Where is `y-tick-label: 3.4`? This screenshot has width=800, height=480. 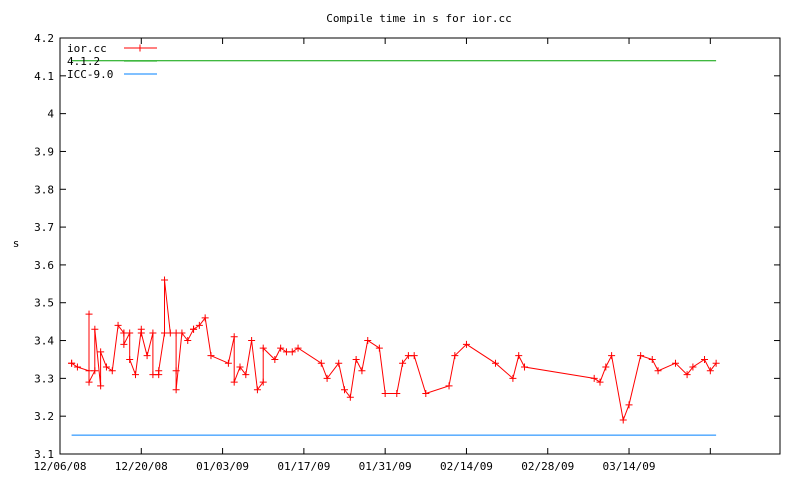
y-tick-label: 3.4 is located at coordinates (44, 341).